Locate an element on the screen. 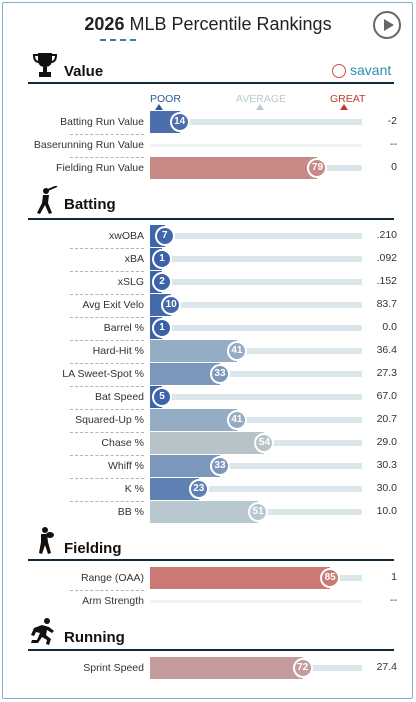 This screenshot has height=702, width=416. metric-label-baserunning-run-value: Baserunning Run Value is located at coordinates (88, 145).